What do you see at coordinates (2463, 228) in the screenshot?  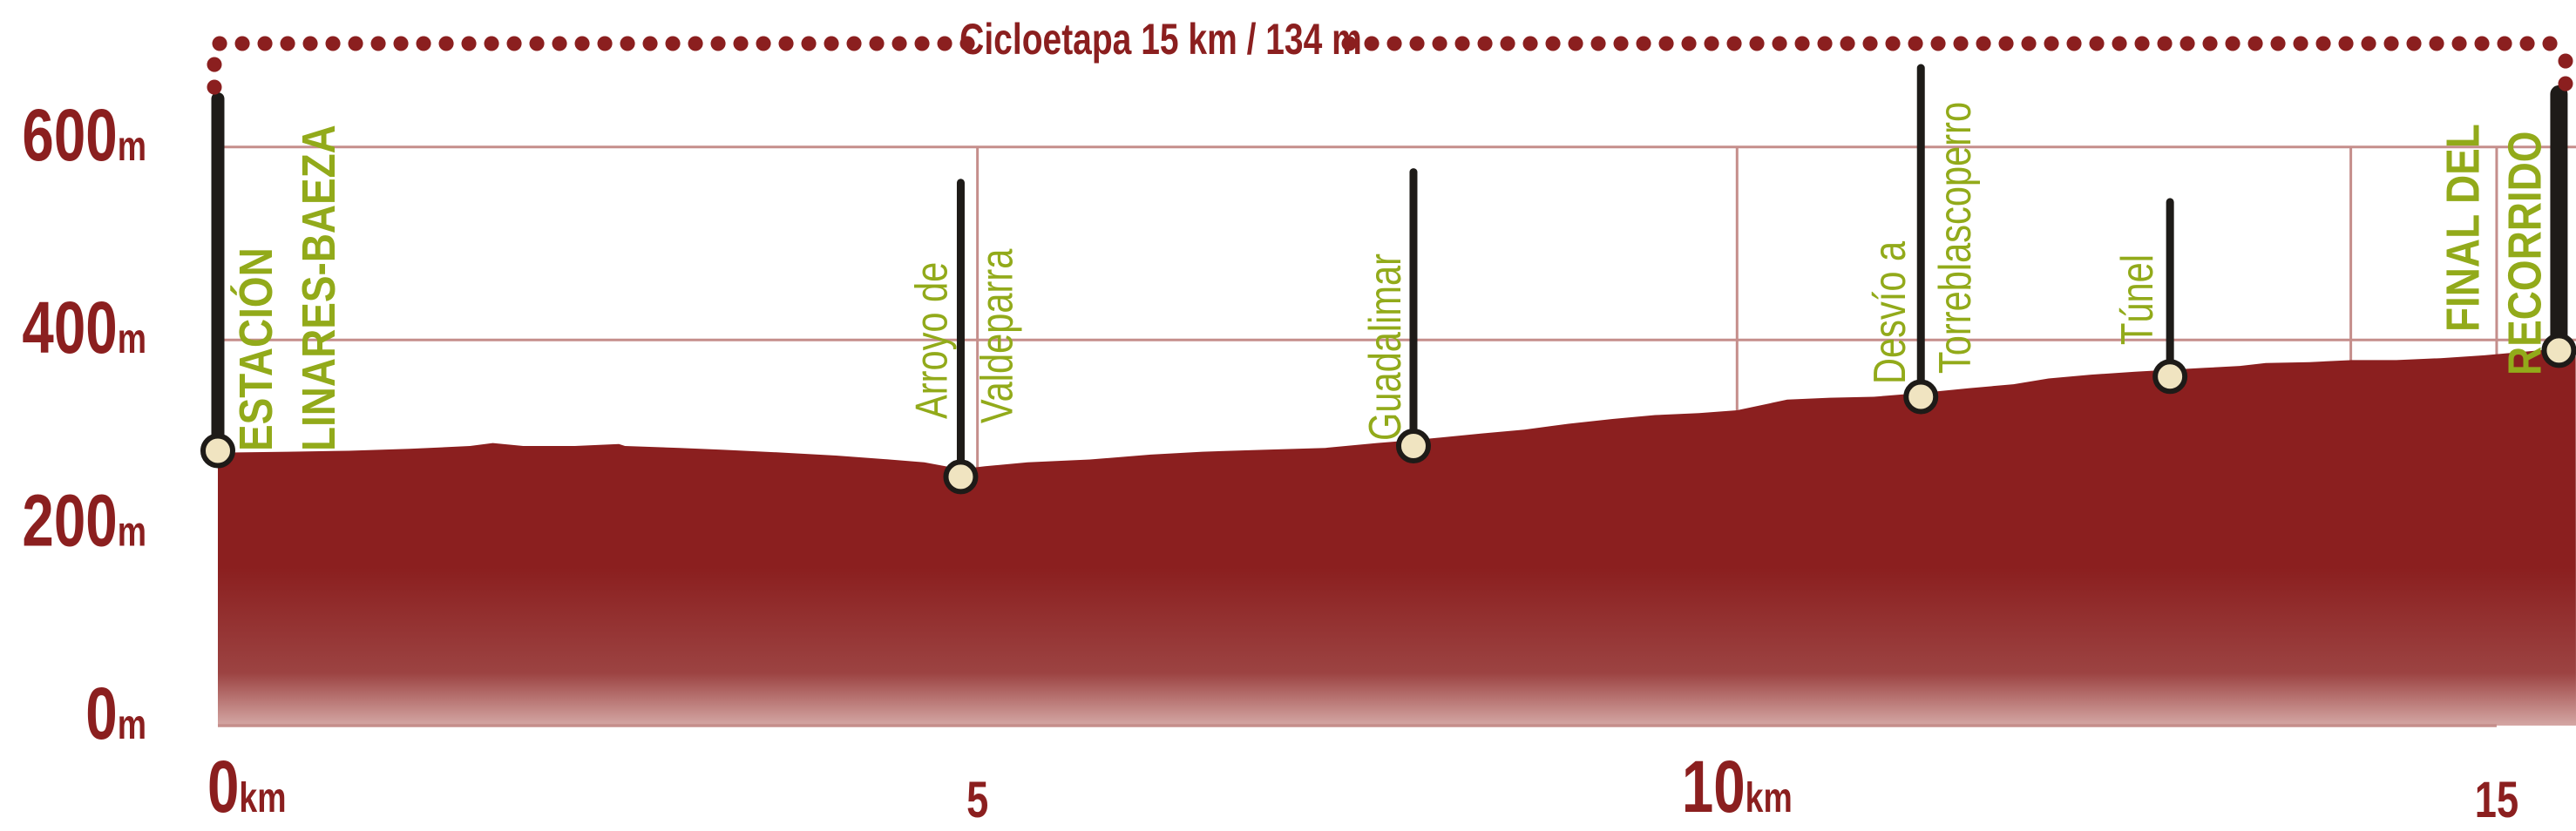 I see `waypoint-label-final-del-recorrido-line1: FINAL DEL` at bounding box center [2463, 228].